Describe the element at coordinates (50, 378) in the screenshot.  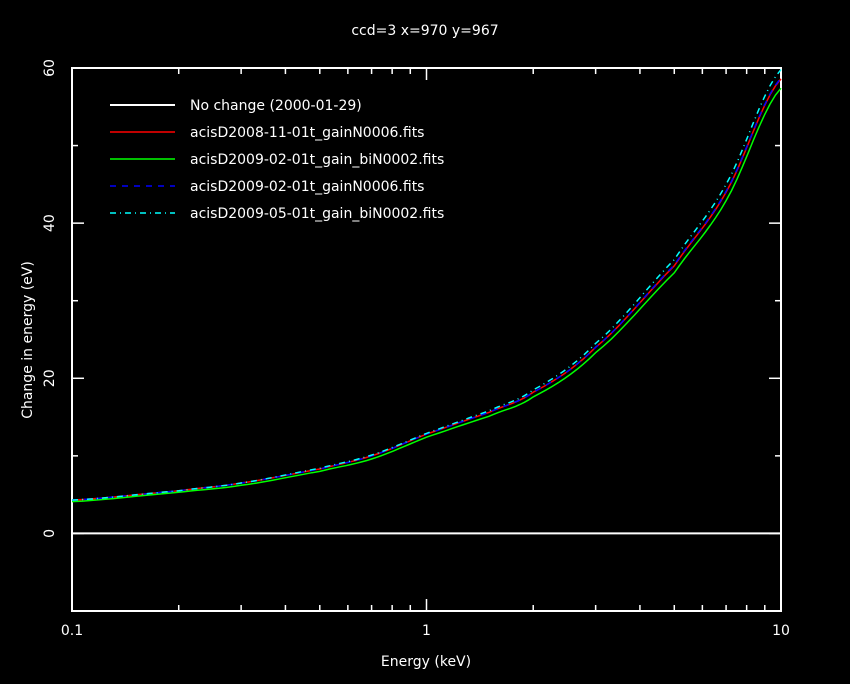
I see `y-tick-label: 20` at that location.